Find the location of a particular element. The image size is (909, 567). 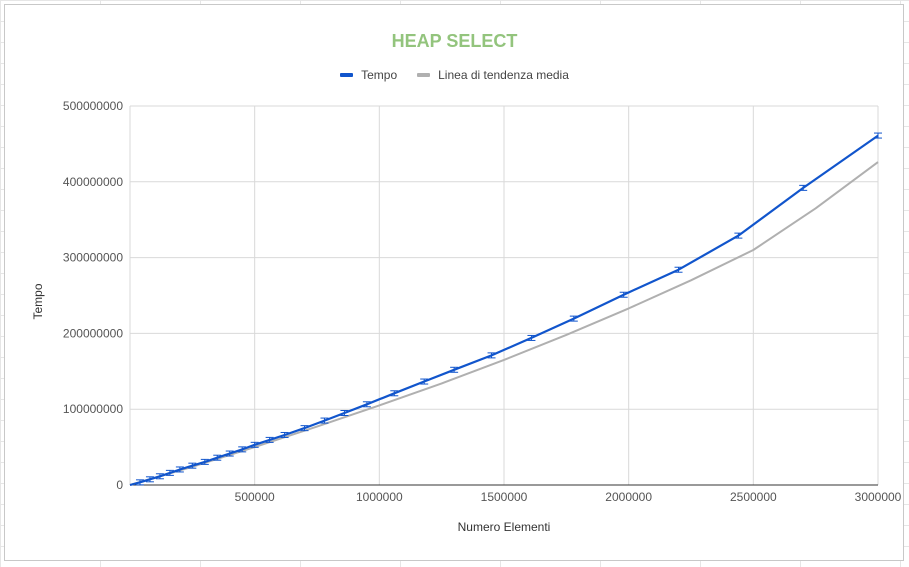

x-tick-label-0: 500000 is located at coordinates (255, 497).